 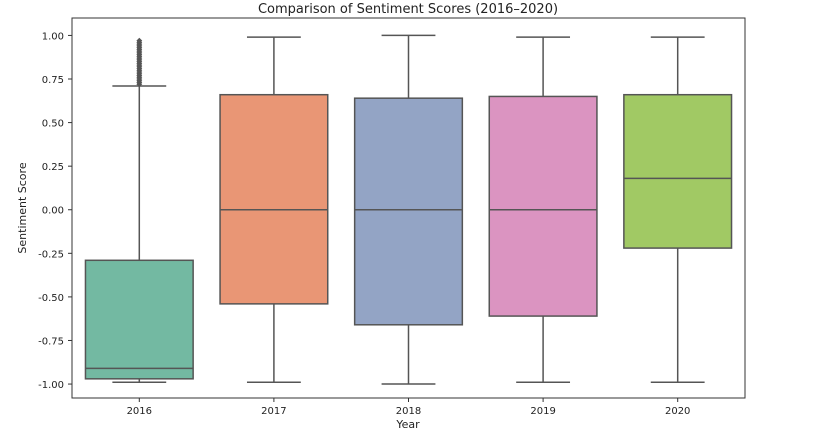 I want to click on x-tick-label: 2019, so click(x=542, y=411).